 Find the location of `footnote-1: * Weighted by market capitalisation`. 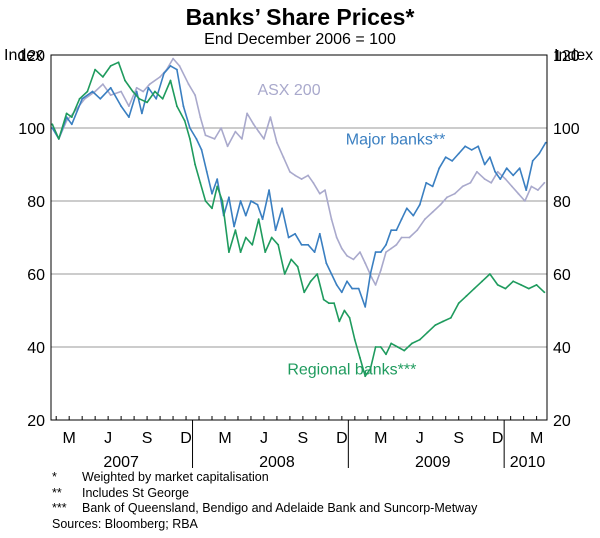

footnote-1: * Weighted by market capitalisation is located at coordinates (264, 478).